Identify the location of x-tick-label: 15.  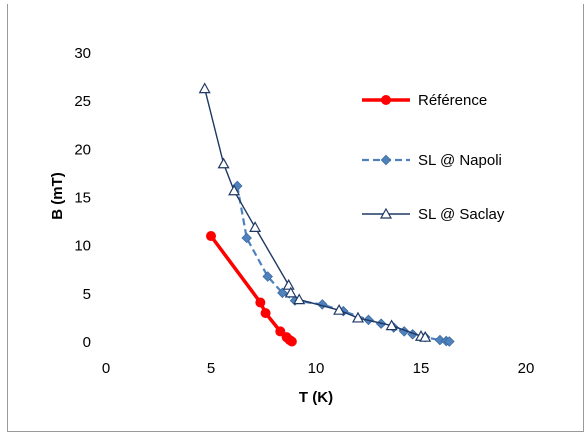
(421, 368).